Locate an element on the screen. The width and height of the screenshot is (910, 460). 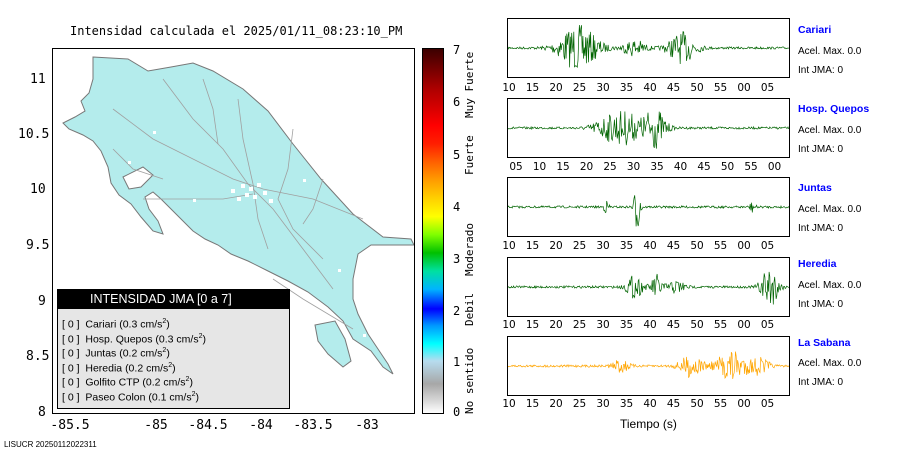
colorbar-tick: 4 is located at coordinates (457, 207).